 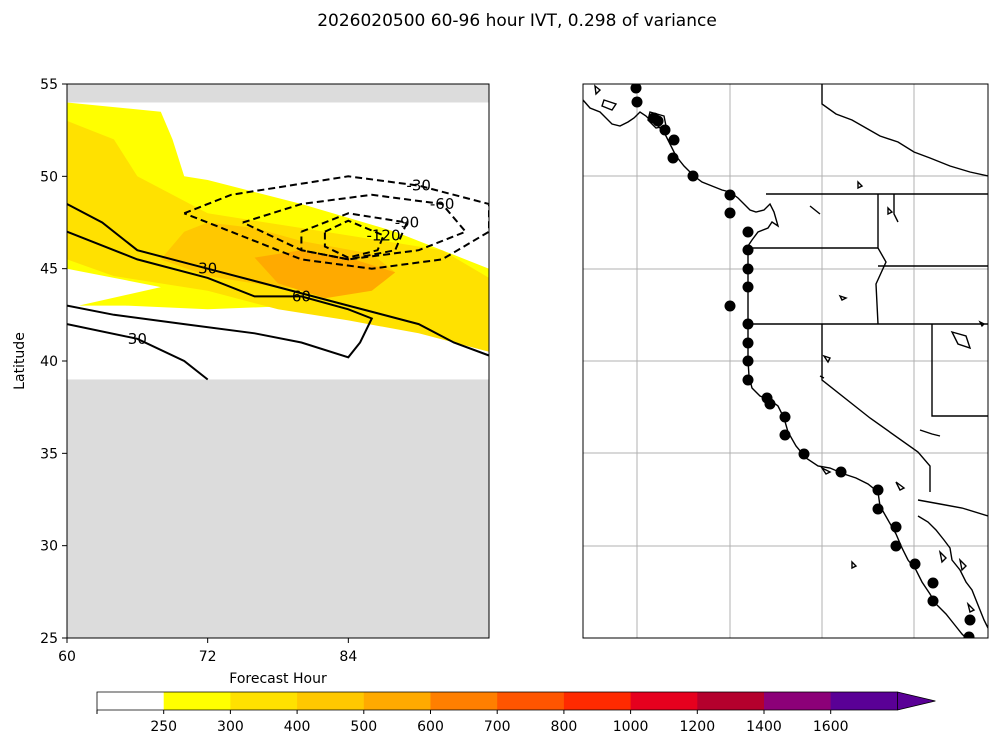 What do you see at coordinates (697, 727) in the screenshot?
I see `colorbar-tick-label: 1200` at bounding box center [697, 727].